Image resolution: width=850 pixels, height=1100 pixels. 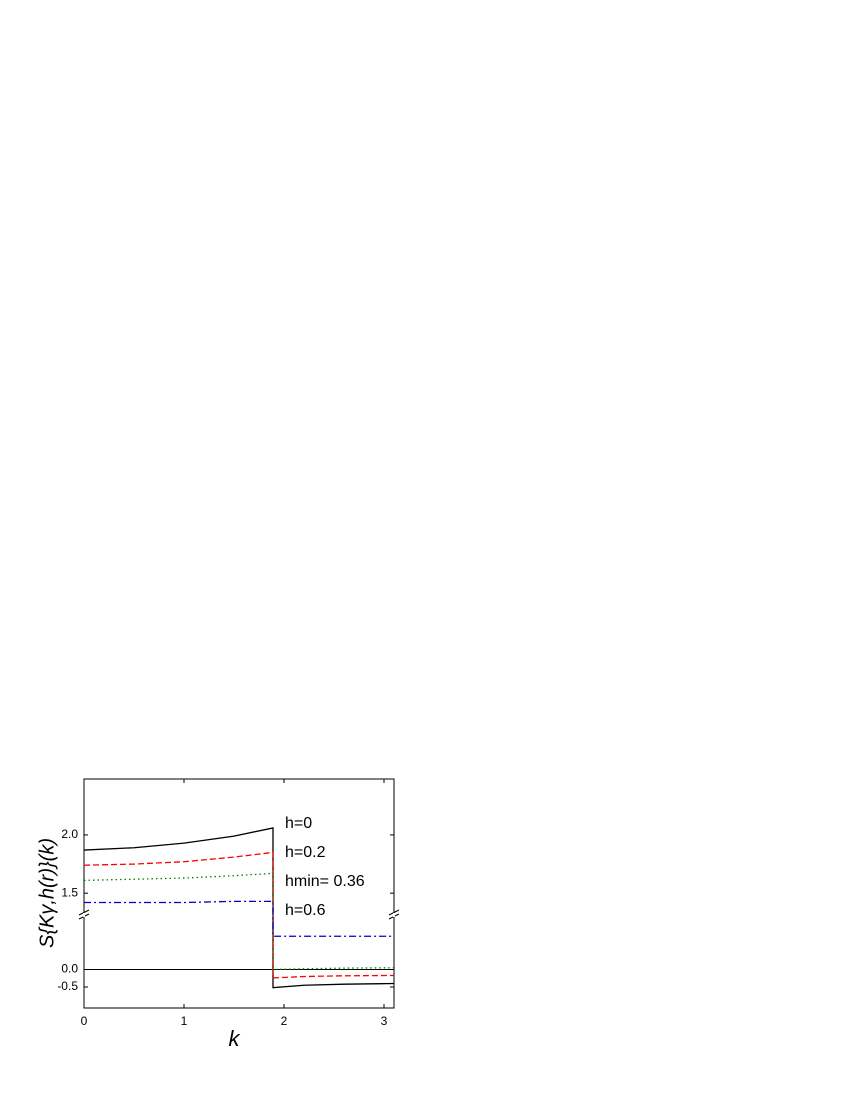 I want to click on y-tick-label: 2.0, so click(x=69, y=834).